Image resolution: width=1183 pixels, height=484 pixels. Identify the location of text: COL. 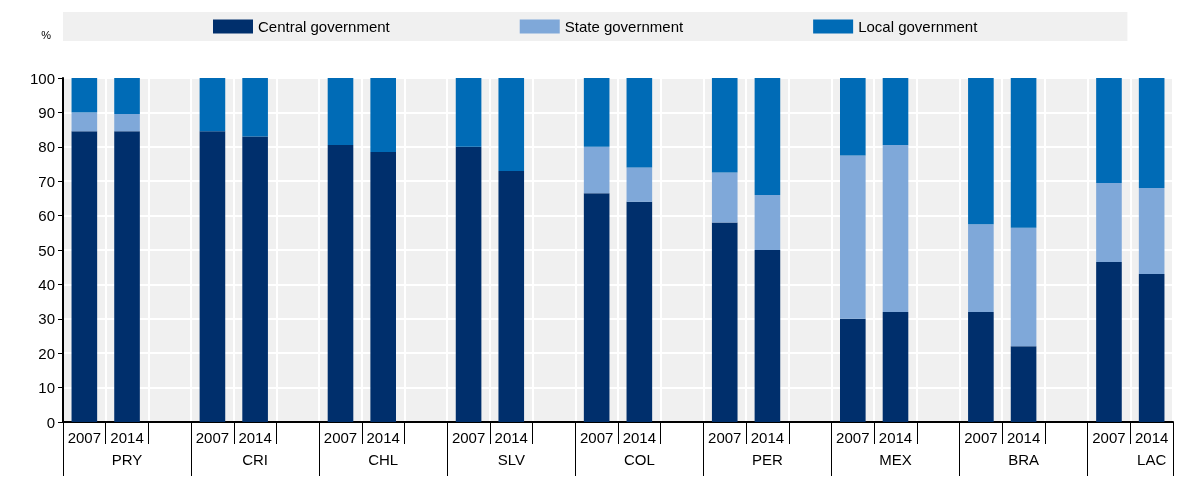
(639, 459).